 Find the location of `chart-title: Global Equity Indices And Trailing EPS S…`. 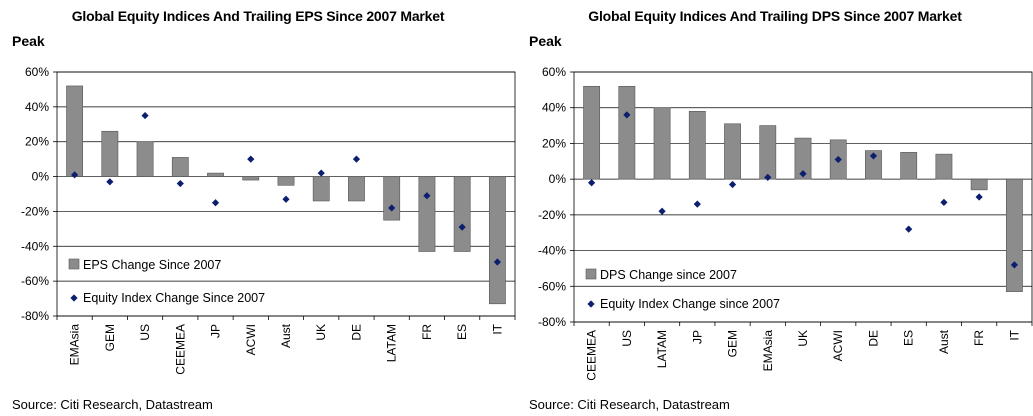

chart-title: Global Equity Indices And Trailing EPS S… is located at coordinates (258, 16).